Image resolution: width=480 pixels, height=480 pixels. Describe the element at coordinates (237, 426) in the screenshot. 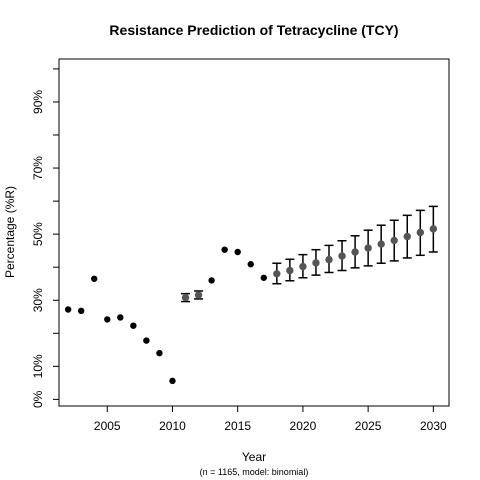

I see `x-tick-label: 2015` at that location.